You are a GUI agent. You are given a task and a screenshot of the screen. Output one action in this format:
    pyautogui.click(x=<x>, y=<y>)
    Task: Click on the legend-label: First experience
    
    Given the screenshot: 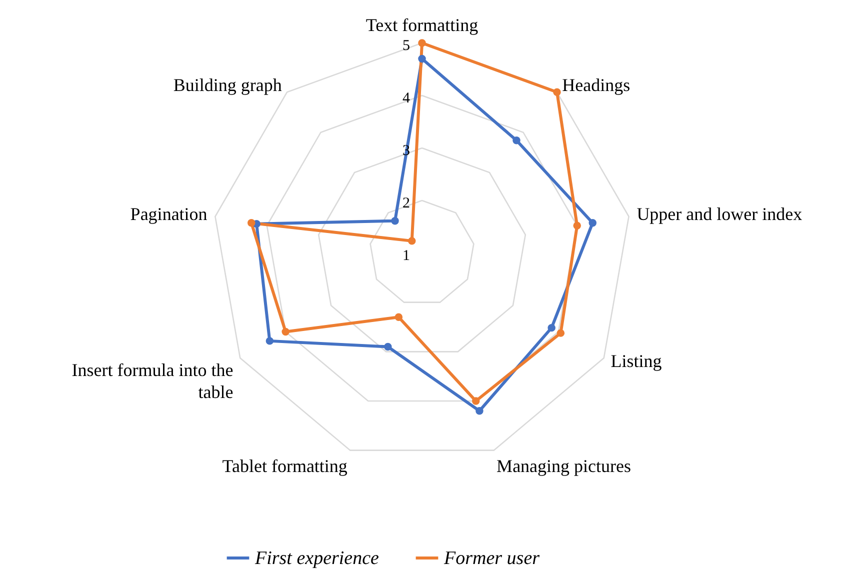 What is the action you would take?
    pyautogui.click(x=316, y=558)
    